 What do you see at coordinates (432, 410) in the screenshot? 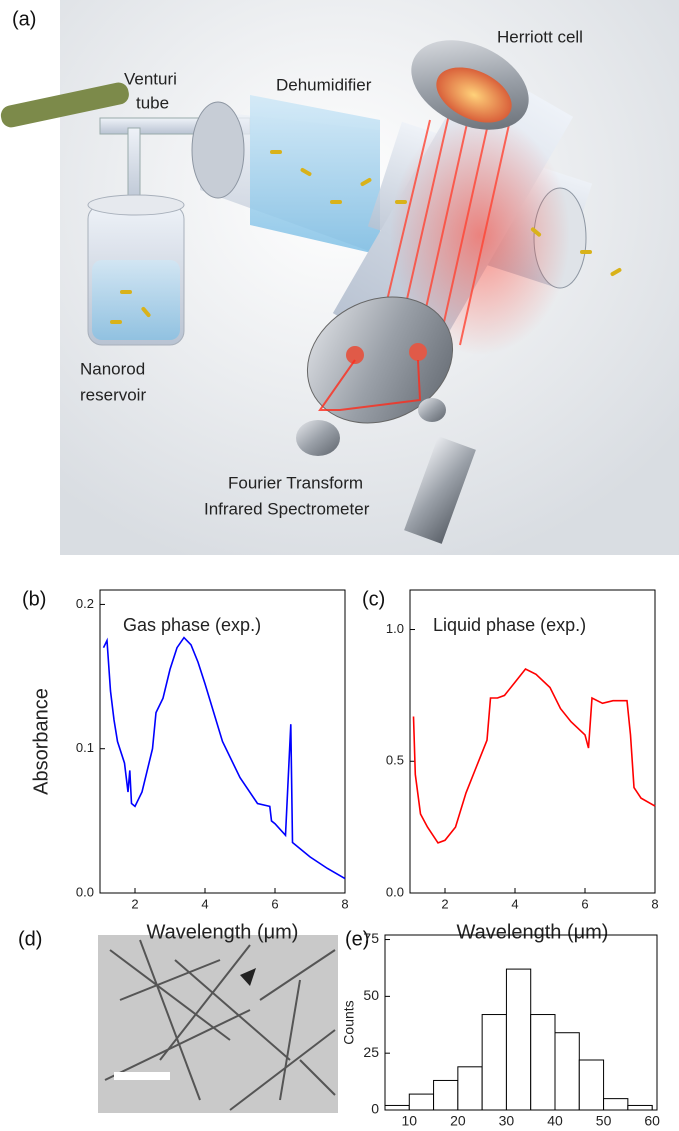
I see `mirror-right` at bounding box center [432, 410].